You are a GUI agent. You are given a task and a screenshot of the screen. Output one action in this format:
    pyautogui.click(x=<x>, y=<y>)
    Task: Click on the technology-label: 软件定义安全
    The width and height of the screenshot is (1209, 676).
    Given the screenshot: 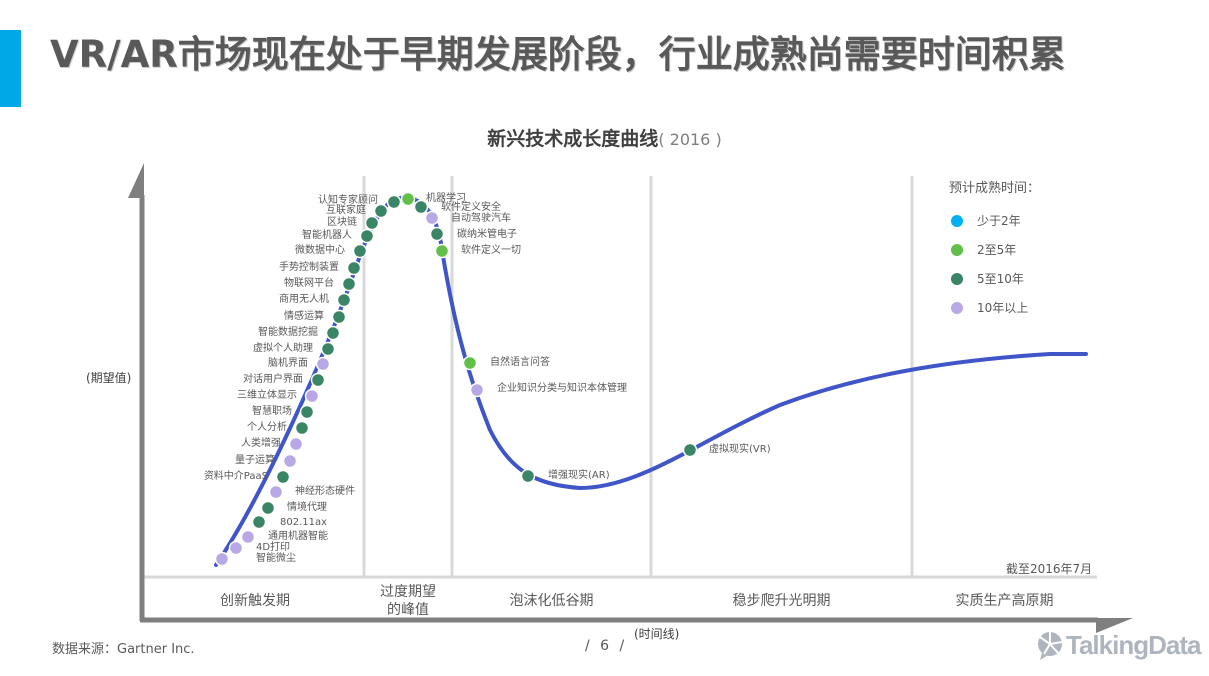 What is the action you would take?
    pyautogui.click(x=471, y=207)
    